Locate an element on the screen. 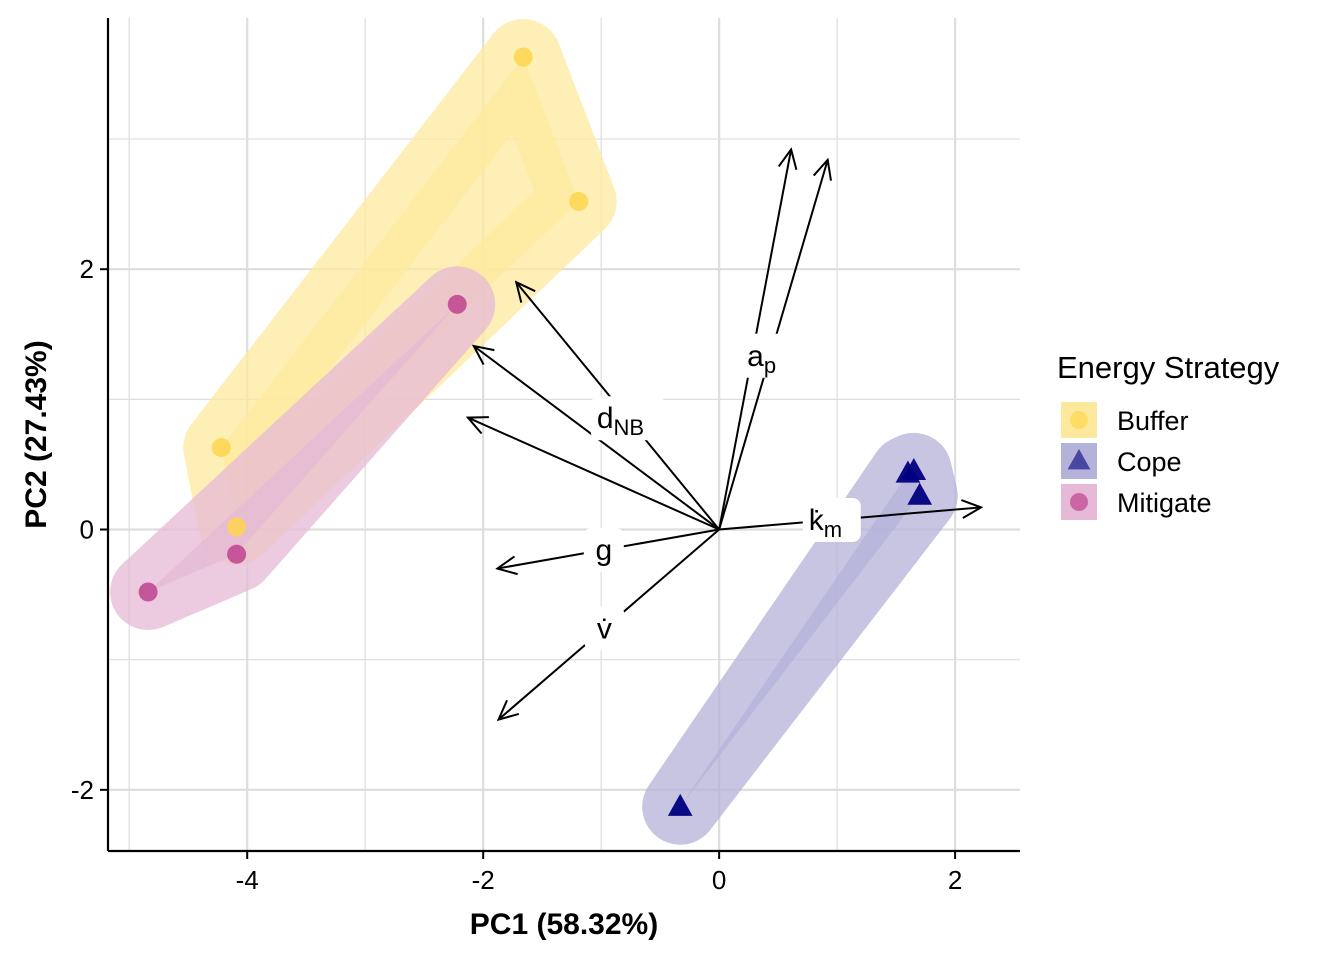 This screenshot has width=1344, height=960. vector-label-text: g is located at coordinates (603, 550).